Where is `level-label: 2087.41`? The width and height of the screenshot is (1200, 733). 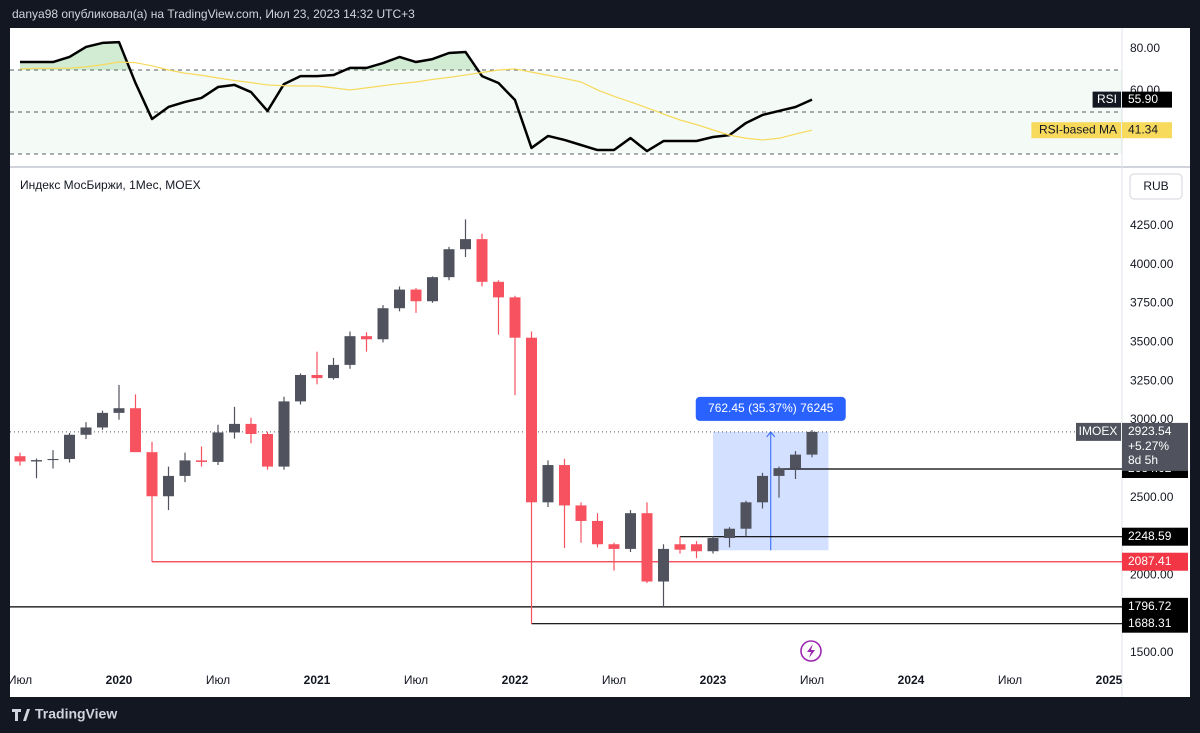 level-label: 2087.41 is located at coordinates (1150, 561).